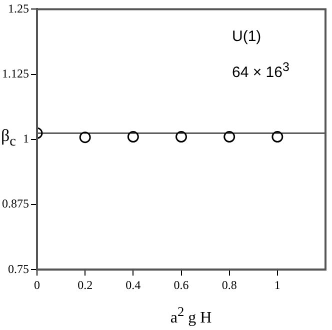  I want to click on x-tick-label: 1, so click(277, 285).